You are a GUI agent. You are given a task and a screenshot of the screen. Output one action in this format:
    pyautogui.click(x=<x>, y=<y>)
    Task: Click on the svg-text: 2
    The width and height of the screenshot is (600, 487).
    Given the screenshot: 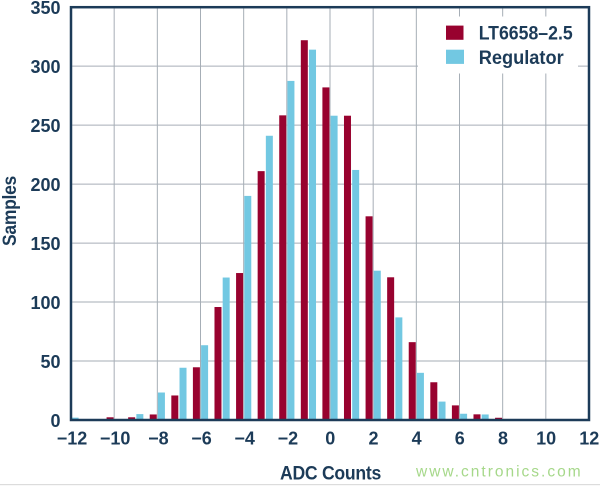 What is the action you would take?
    pyautogui.click(x=373, y=439)
    